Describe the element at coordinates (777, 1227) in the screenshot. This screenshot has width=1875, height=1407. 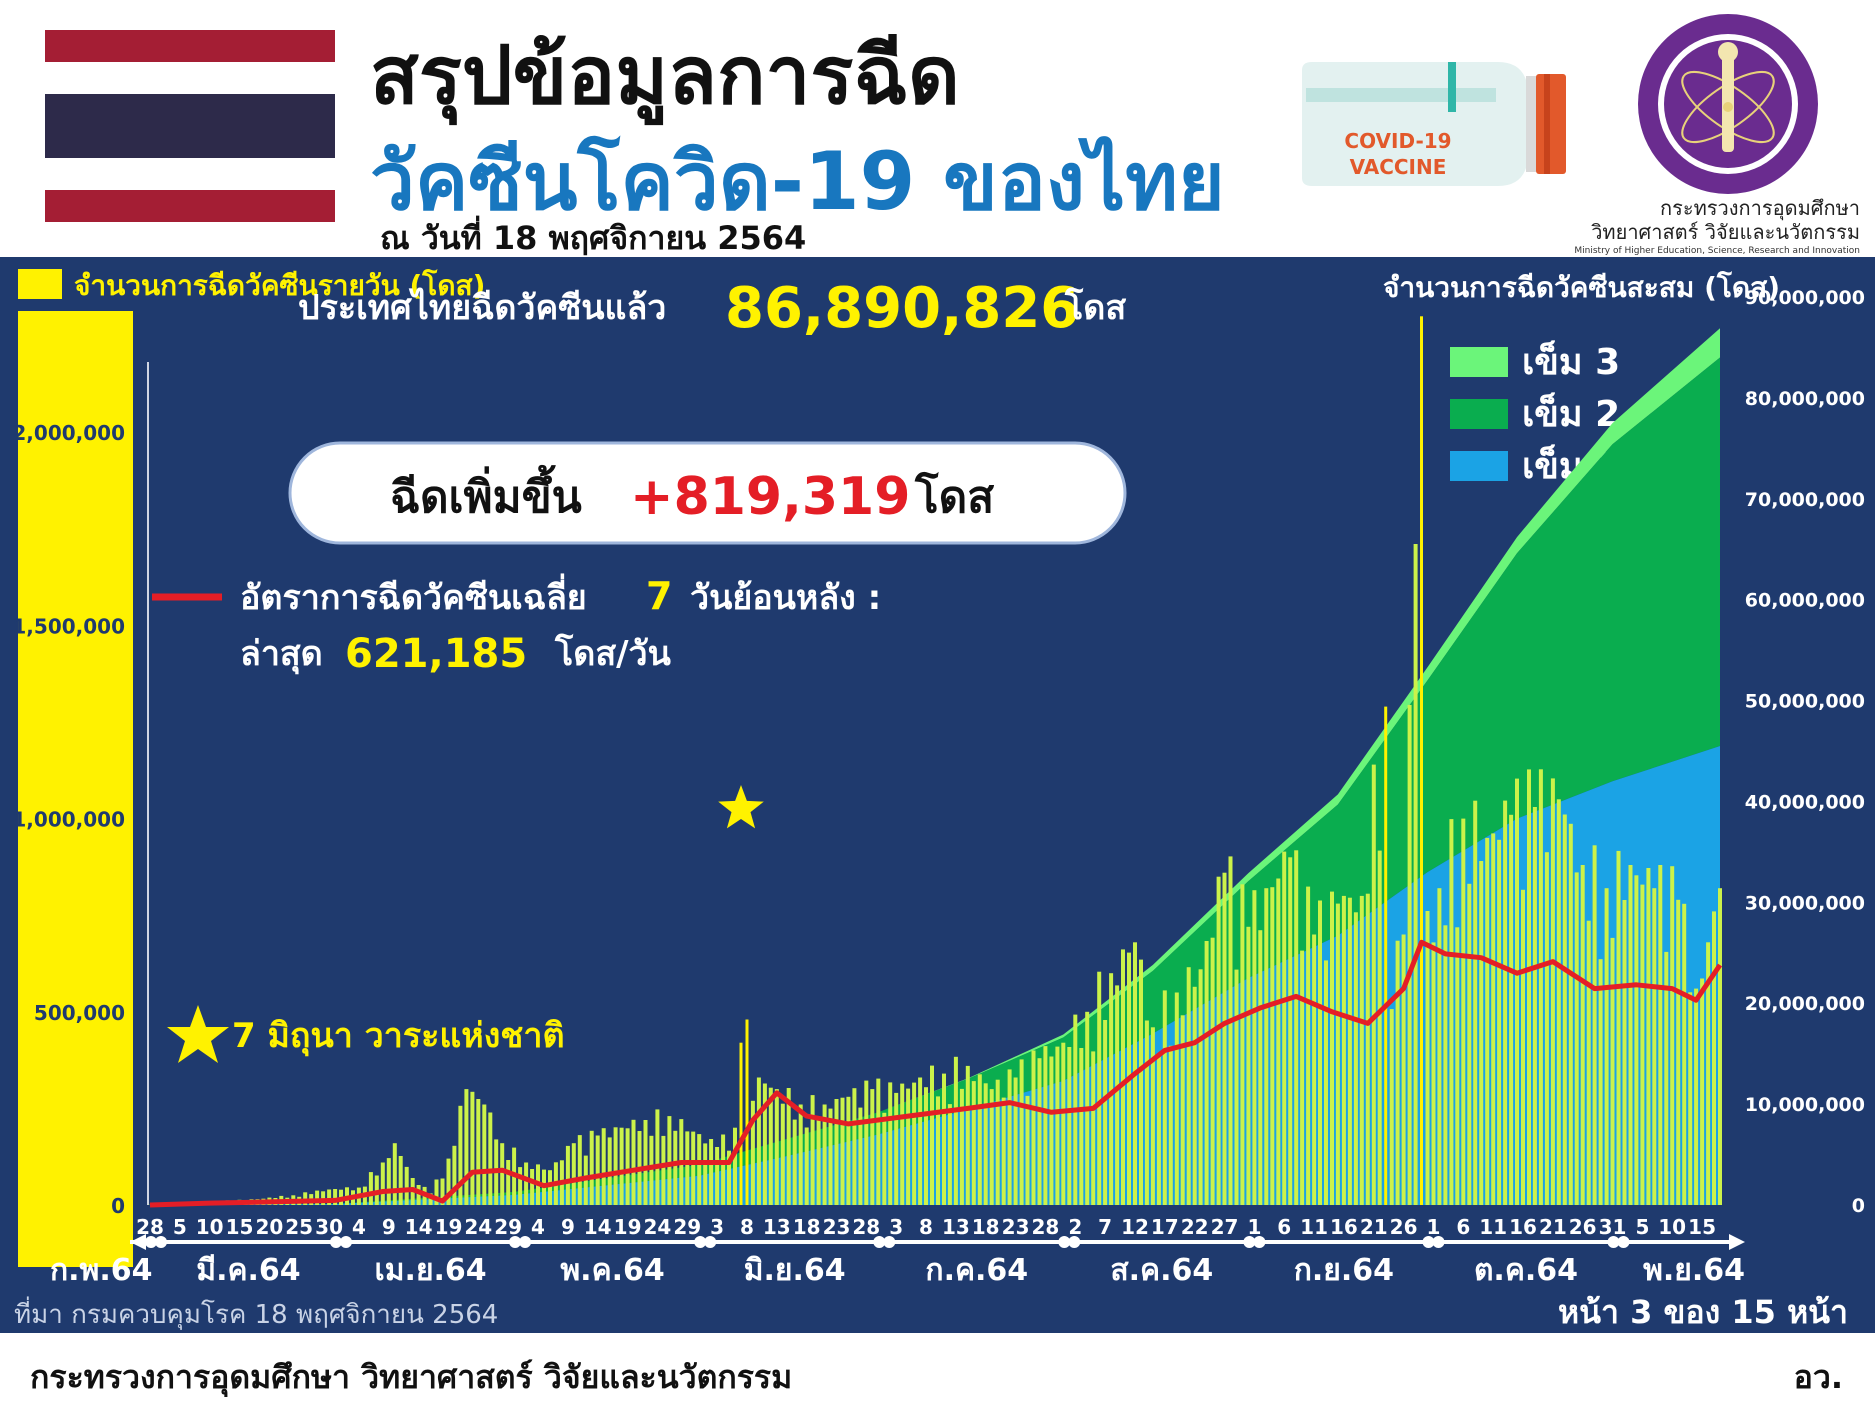
I see `x-tick-label: 13` at that location.